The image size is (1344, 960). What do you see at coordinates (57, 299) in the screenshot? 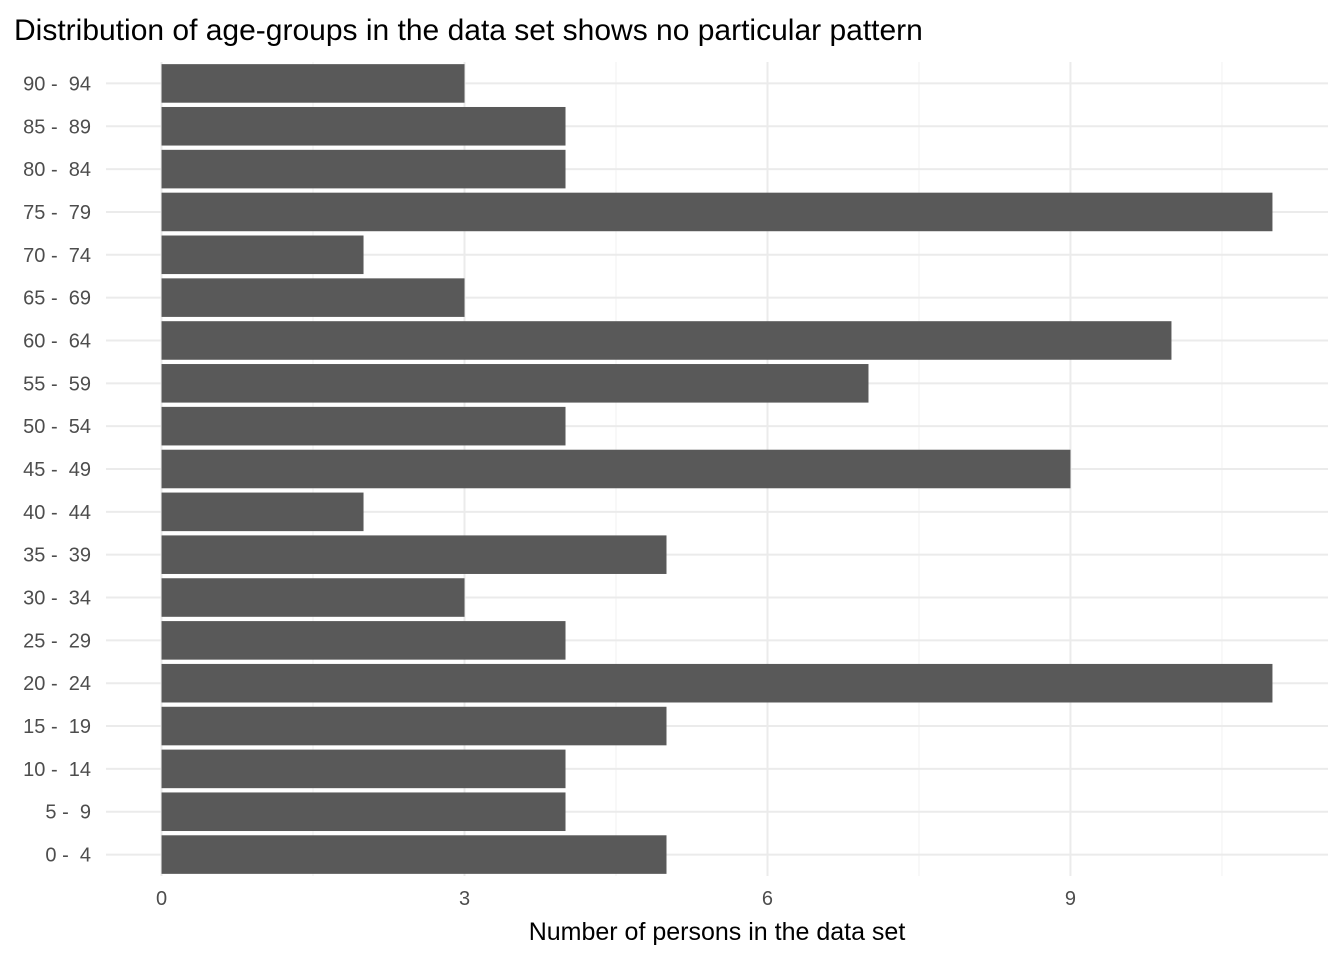
I see `y-tick-label: 65 - 69` at bounding box center [57, 299].